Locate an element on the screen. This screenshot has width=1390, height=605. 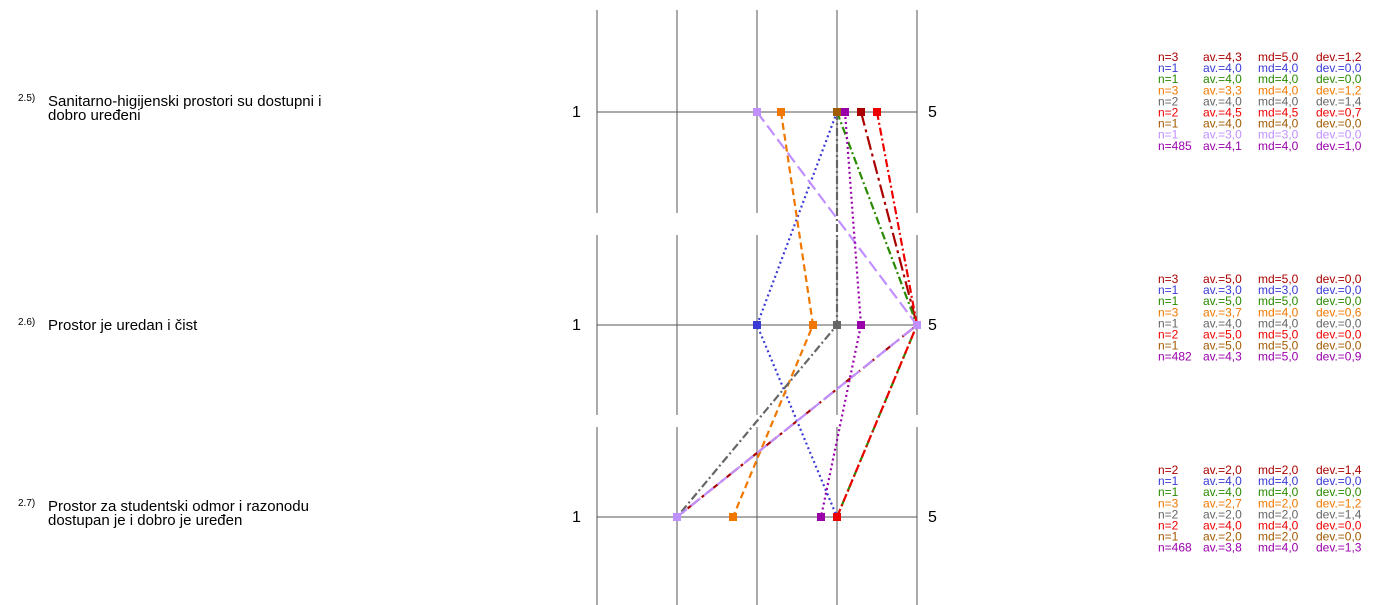
item-text: Prostor je uredan i čist is located at coordinates (123, 325).